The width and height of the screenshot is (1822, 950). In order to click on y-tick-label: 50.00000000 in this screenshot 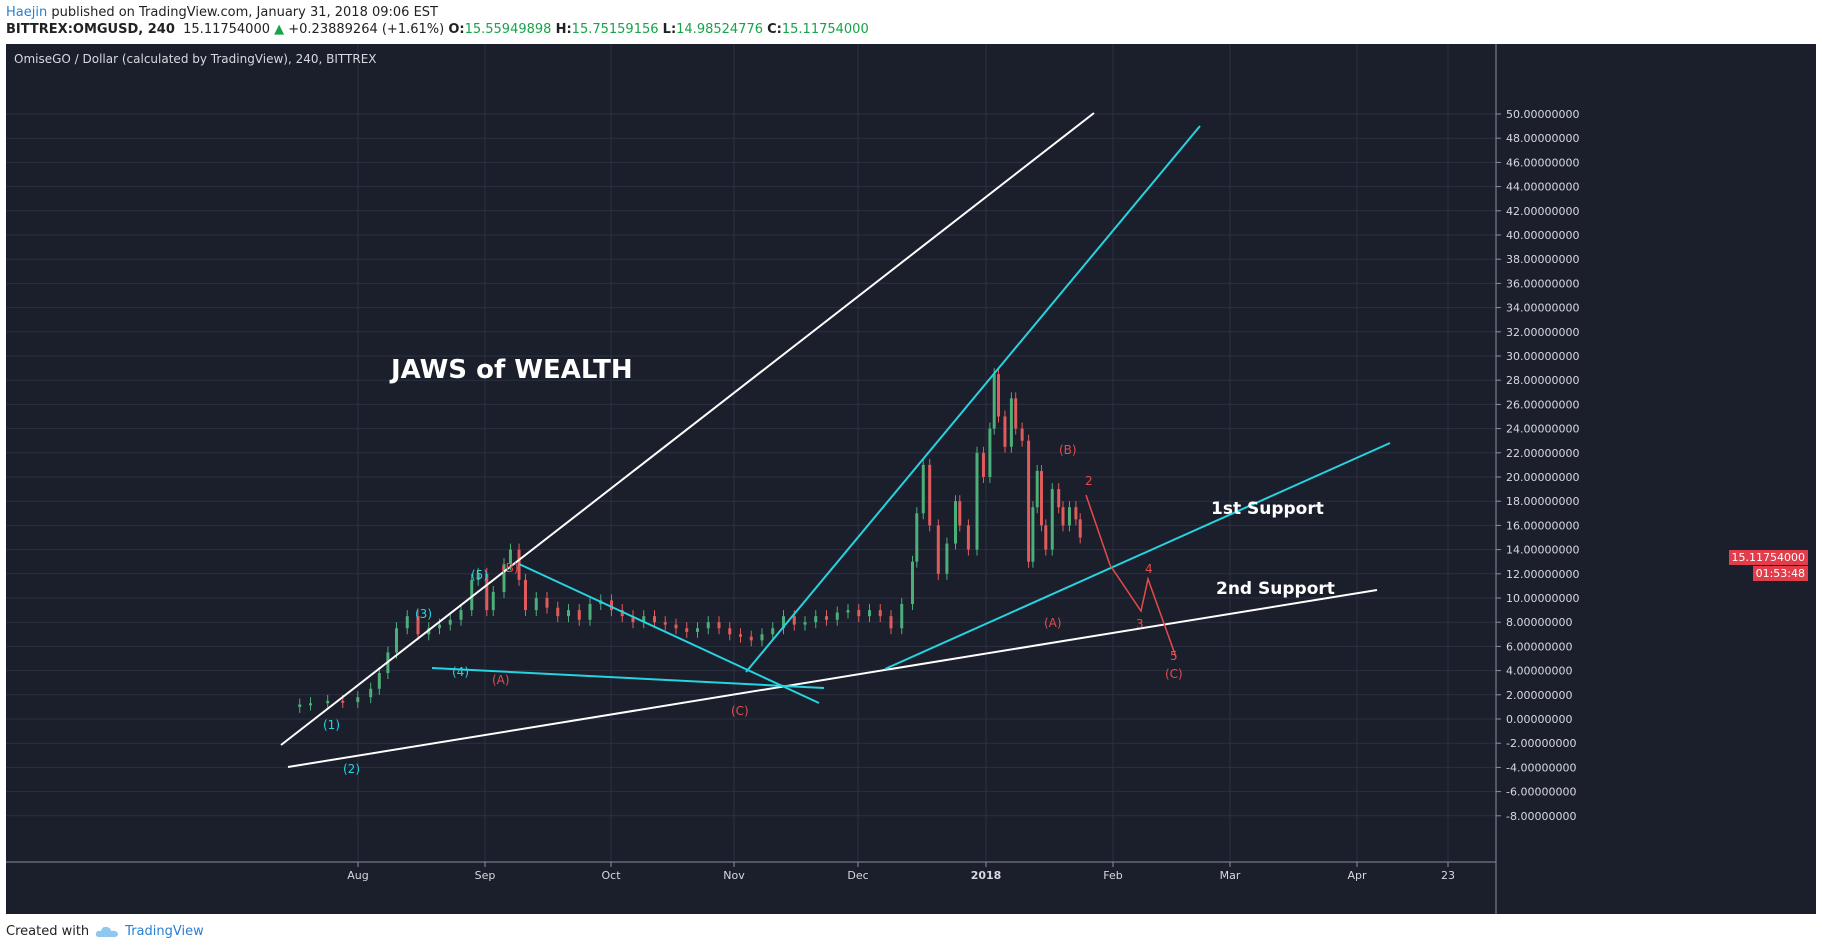, I will do `click(1542, 114)`.